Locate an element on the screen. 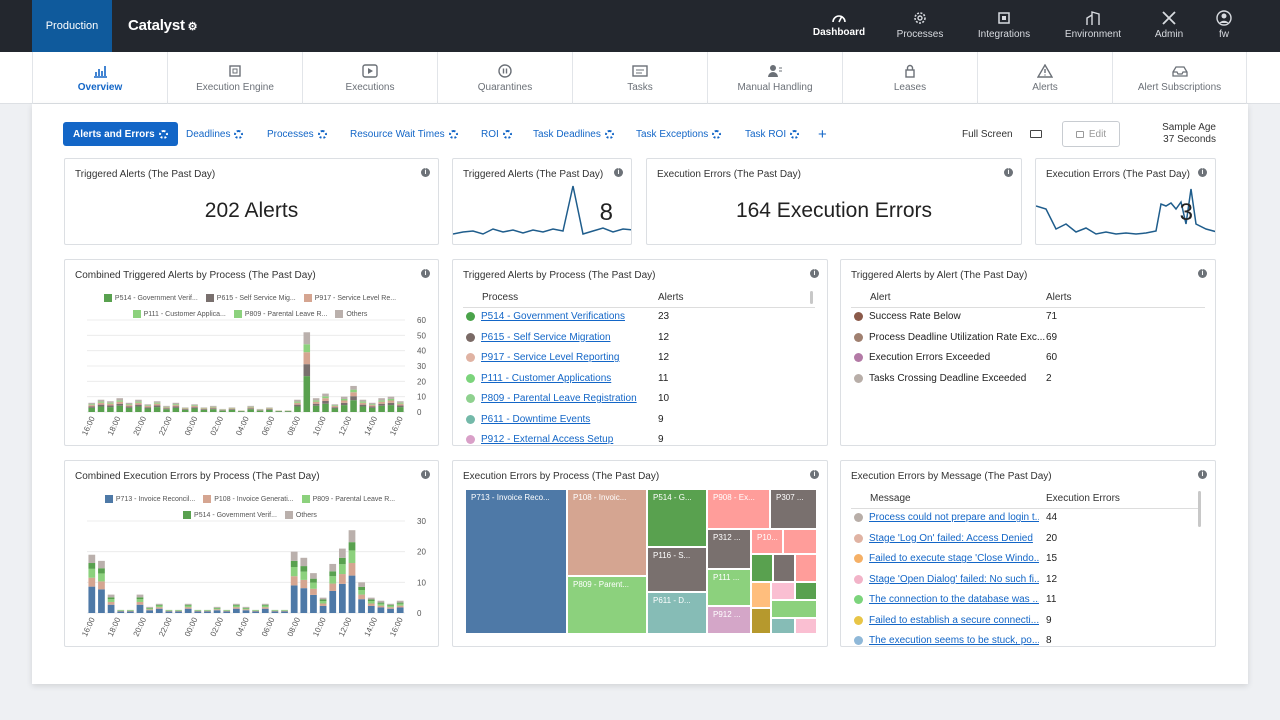  table-row: Success Rate Below 71 is located at coordinates (1019, 316).